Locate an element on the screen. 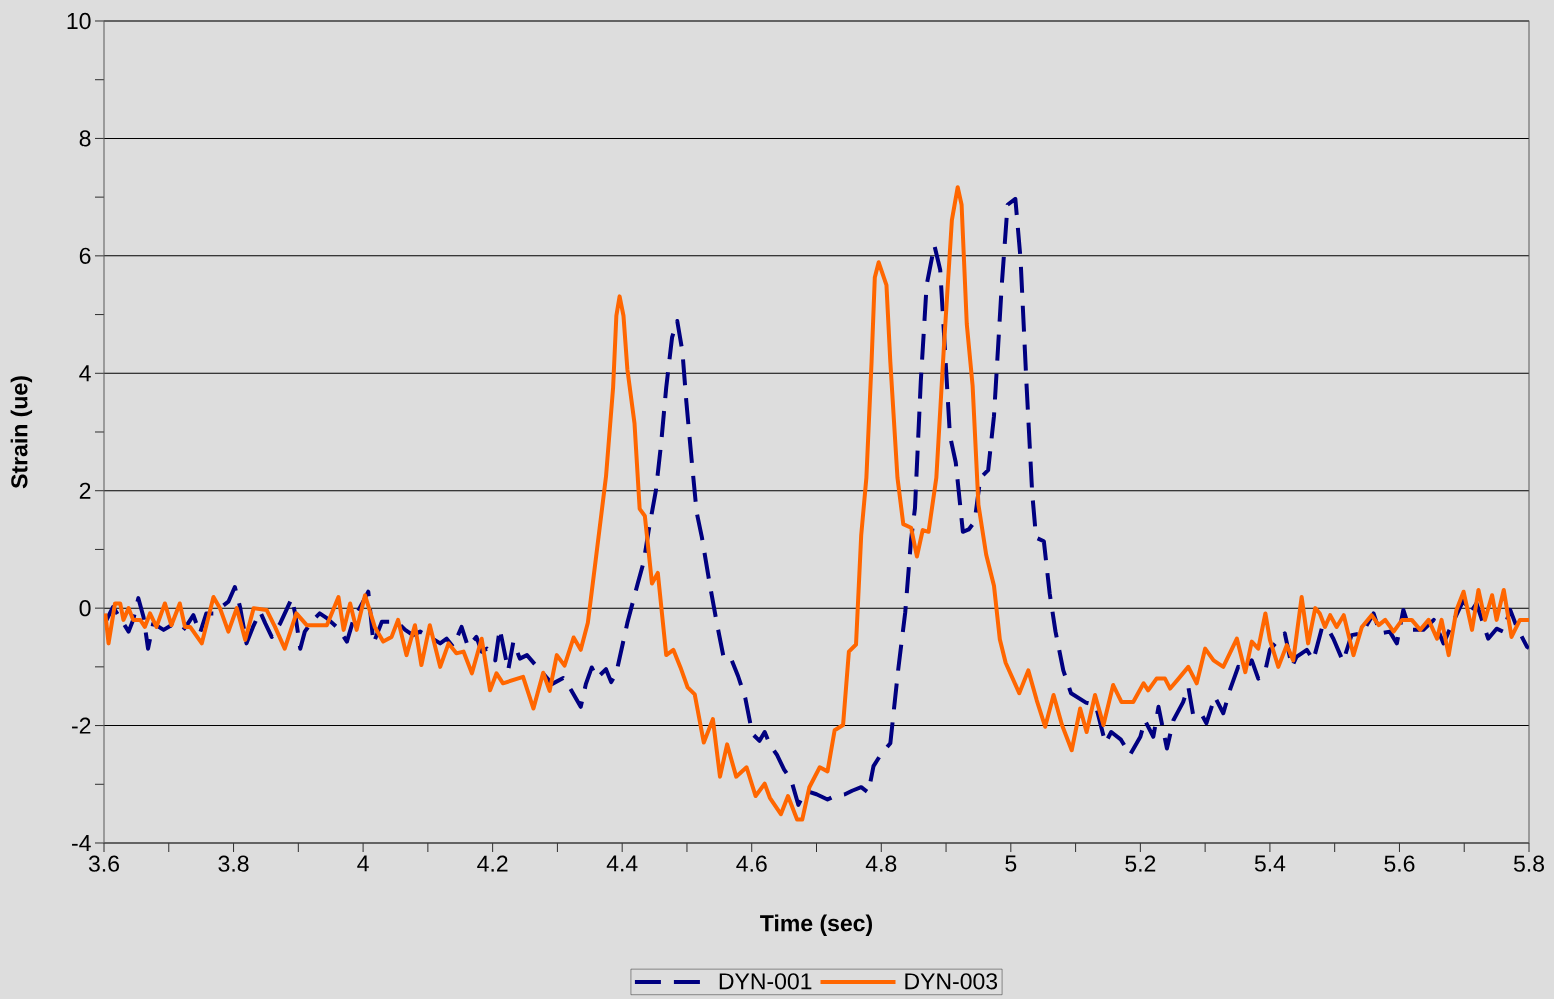 The height and width of the screenshot is (999, 1554). x-tick-label: 4.6 is located at coordinates (751, 863).